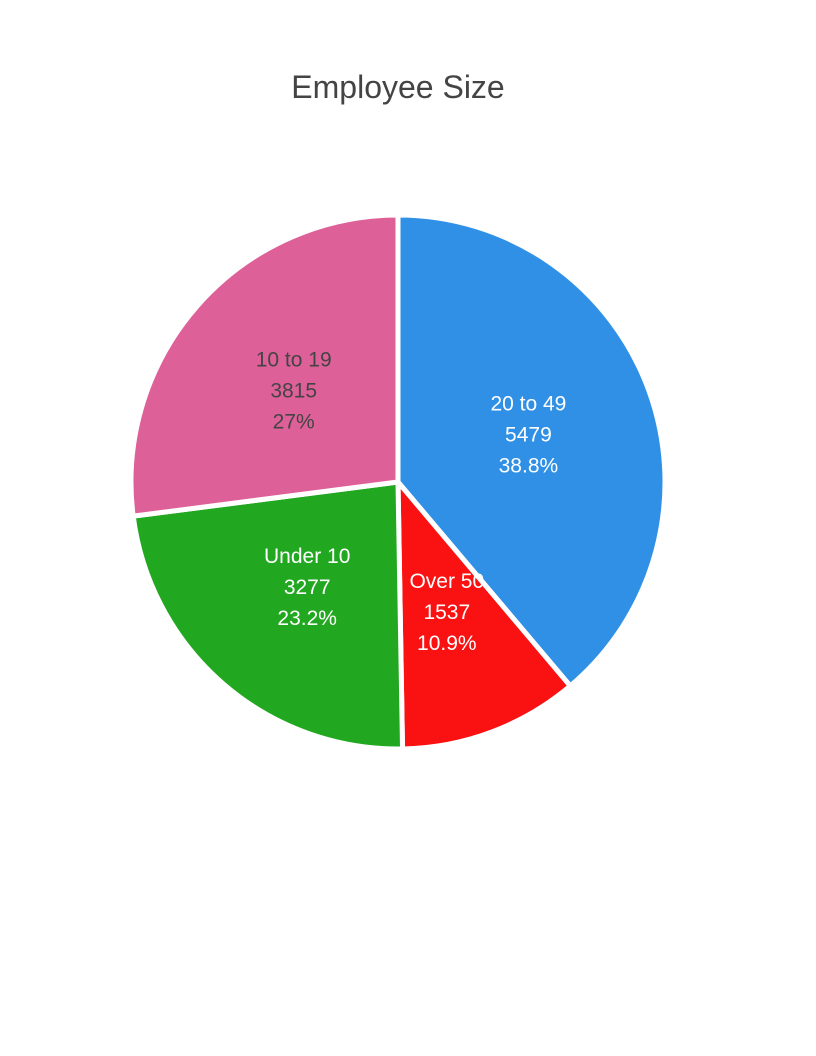 The height and width of the screenshot is (1056, 816). Describe the element at coordinates (528, 403) in the screenshot. I see `slice-label-name-0: 20 to 49` at that location.